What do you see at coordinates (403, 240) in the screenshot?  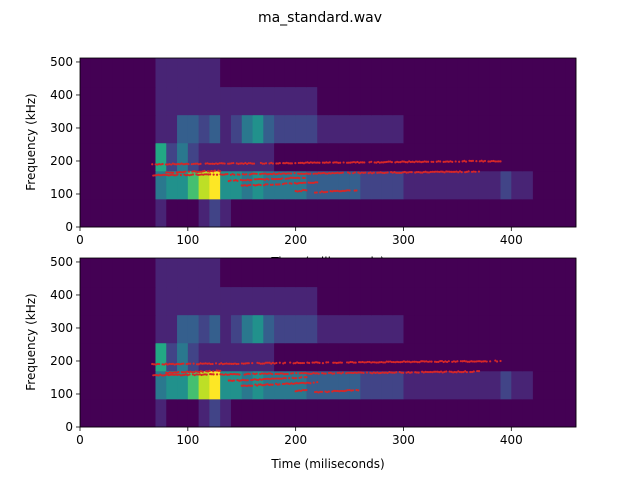 I see `x-tick-label: 300` at bounding box center [403, 240].